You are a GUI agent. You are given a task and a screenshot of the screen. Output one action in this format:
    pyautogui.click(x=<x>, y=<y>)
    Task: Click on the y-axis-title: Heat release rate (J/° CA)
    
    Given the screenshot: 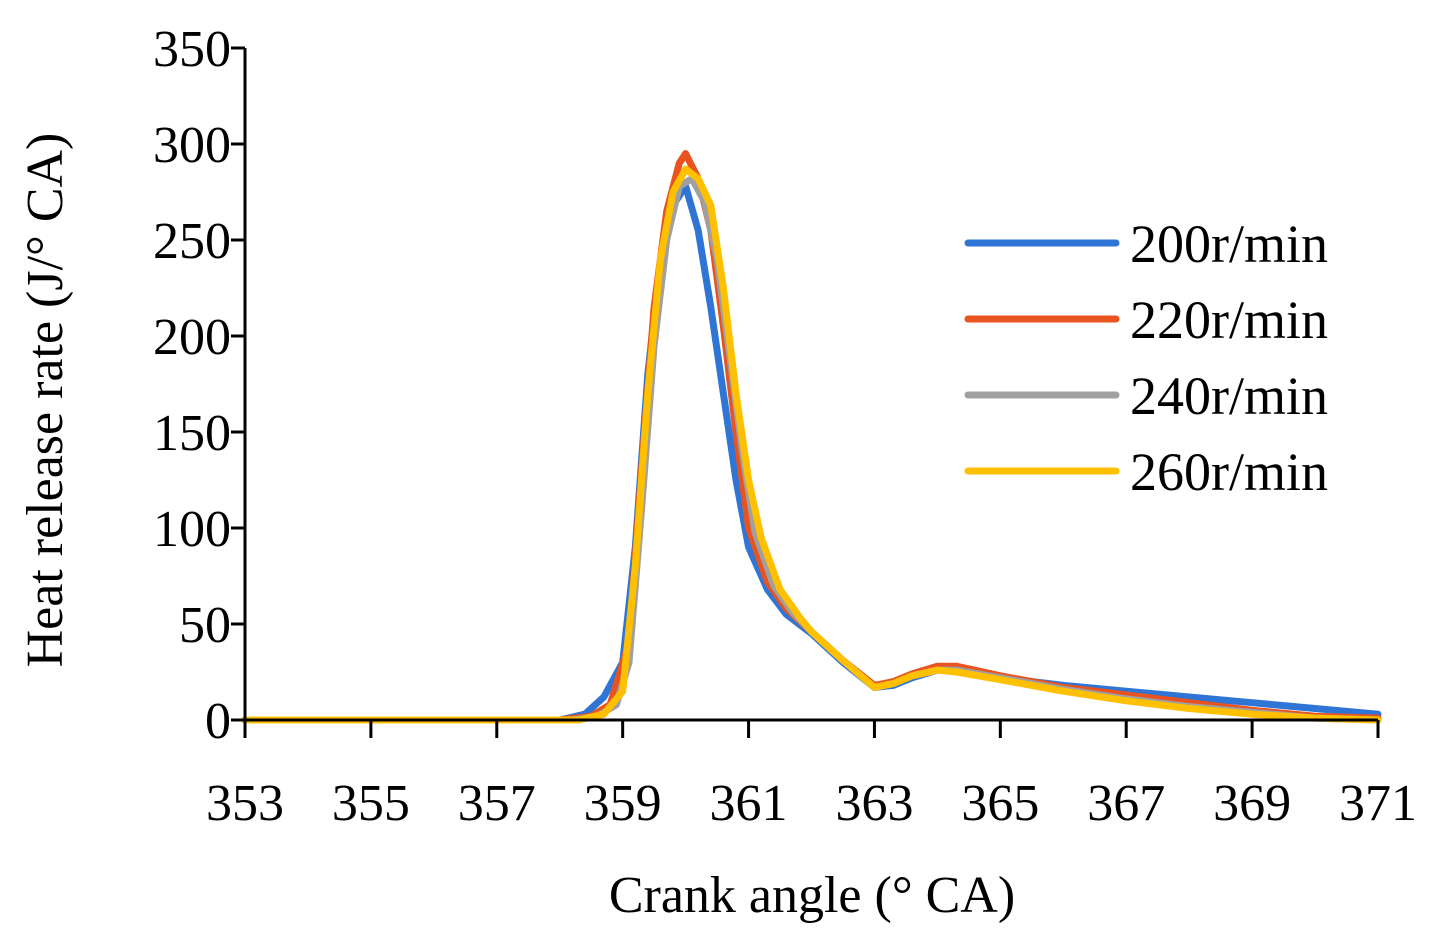 What is the action you would take?
    pyautogui.click(x=45, y=400)
    